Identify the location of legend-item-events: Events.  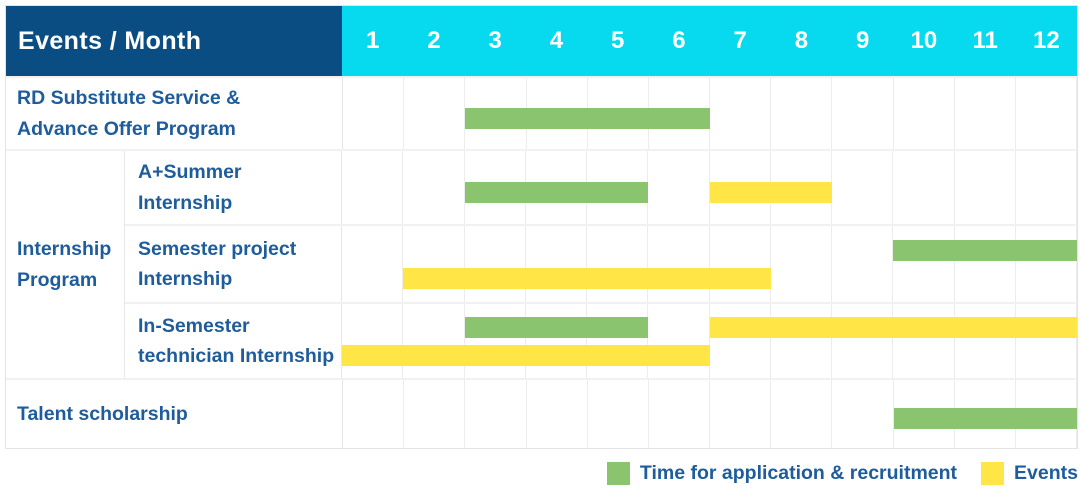
(1029, 473).